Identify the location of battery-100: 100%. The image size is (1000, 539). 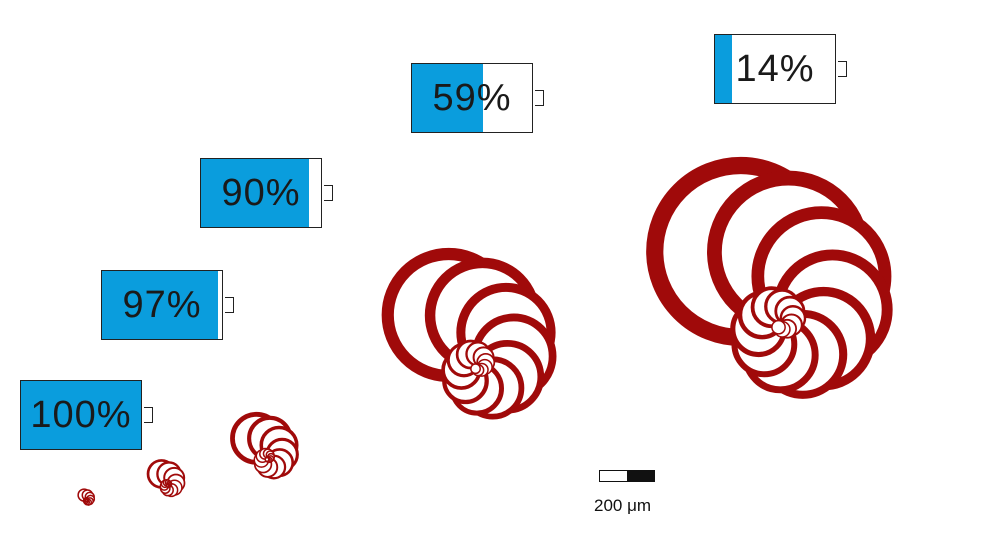
(86, 415).